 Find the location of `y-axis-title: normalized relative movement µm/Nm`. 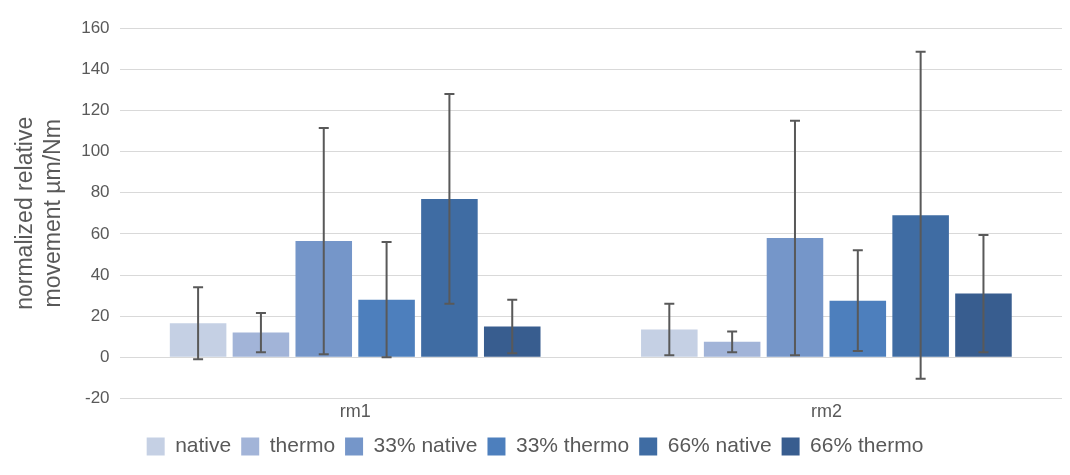

y-axis-title: normalized relative movement µm/Nm is located at coordinates (38, 213).